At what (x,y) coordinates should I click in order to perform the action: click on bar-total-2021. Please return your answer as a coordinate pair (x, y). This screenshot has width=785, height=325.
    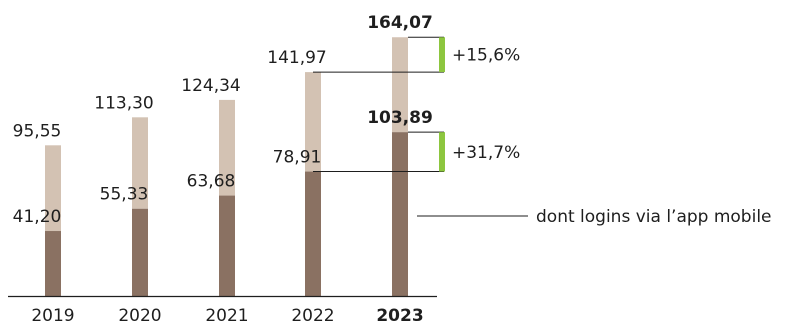
    Looking at the image, I should click on (227, 147).